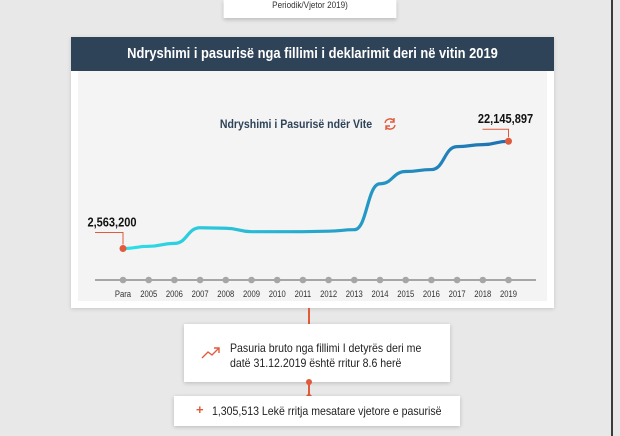 The width and height of the screenshot is (620, 436). I want to click on x-tick-label: 2019, so click(508, 293).